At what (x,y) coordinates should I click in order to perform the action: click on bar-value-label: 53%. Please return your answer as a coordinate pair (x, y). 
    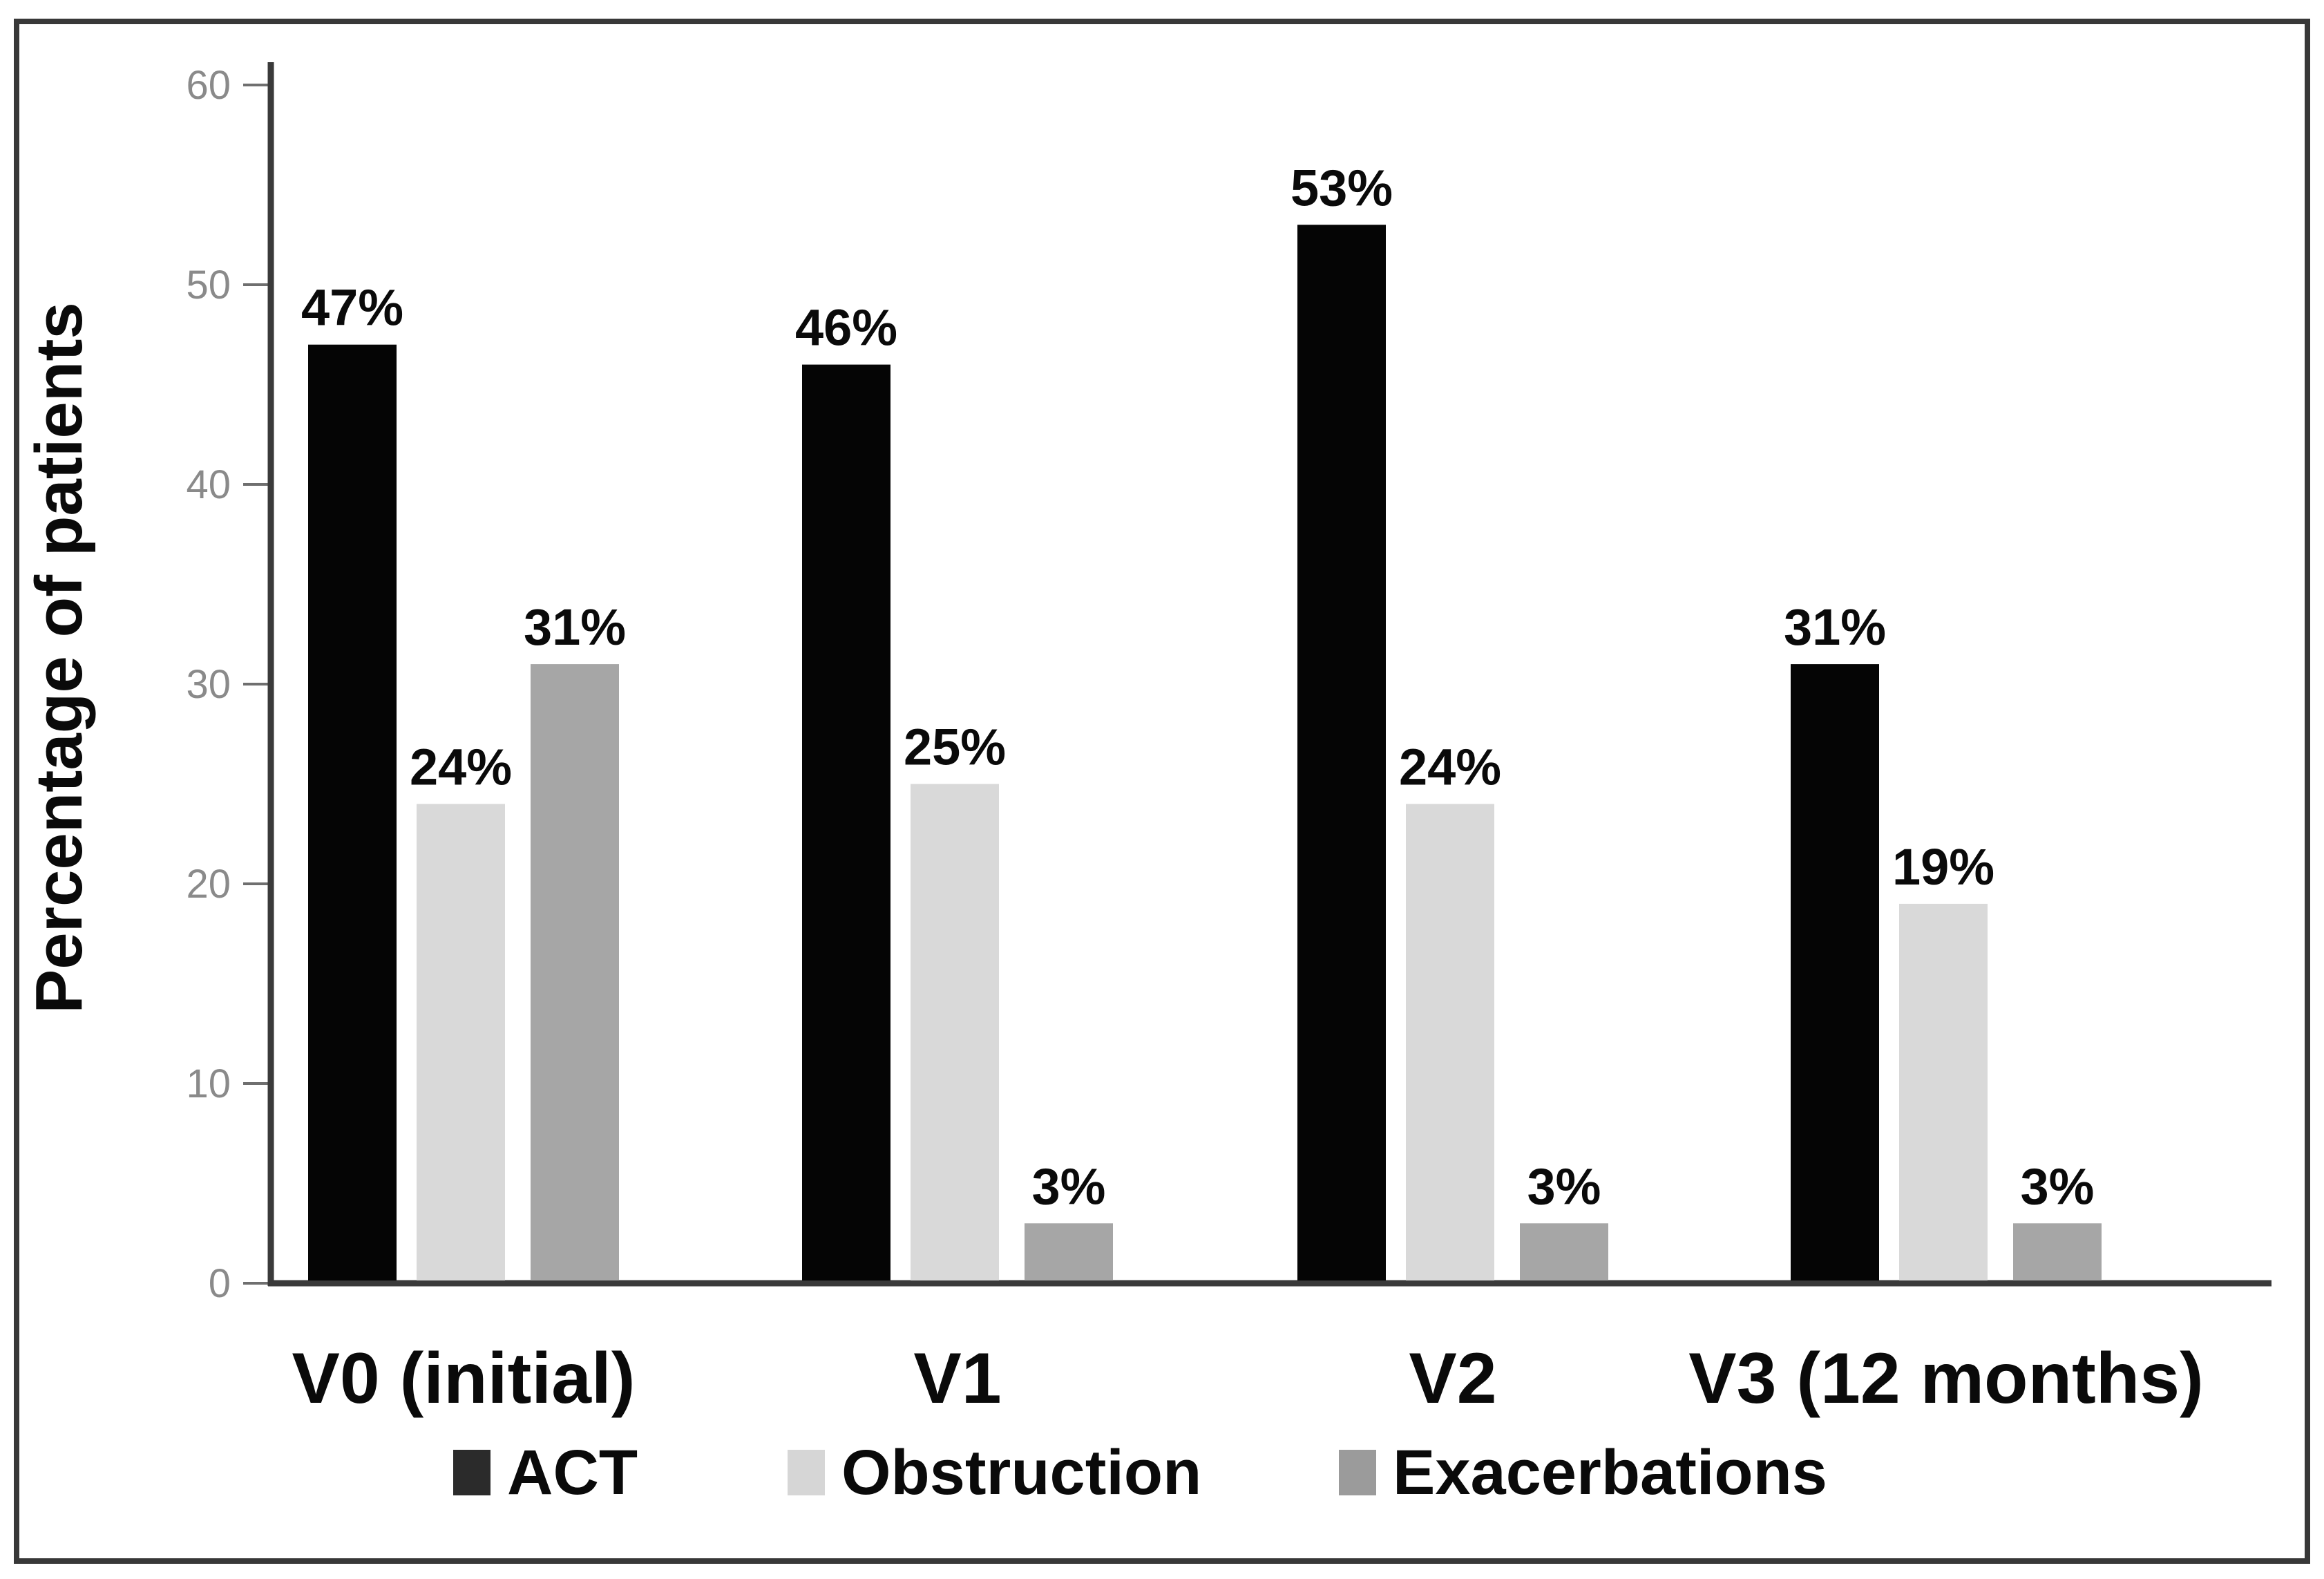
    Looking at the image, I should click on (1341, 187).